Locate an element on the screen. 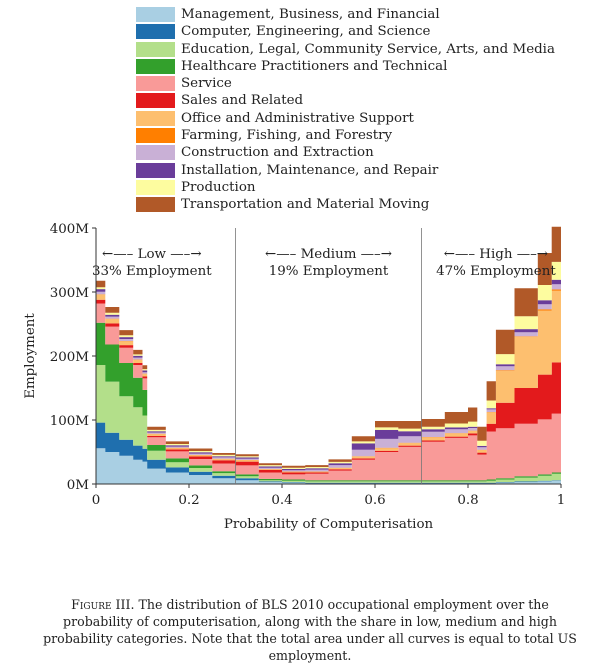 This screenshot has width=600, height=664. legend-item: Farming, Fishing, and Forestry is located at coordinates (356, 135).